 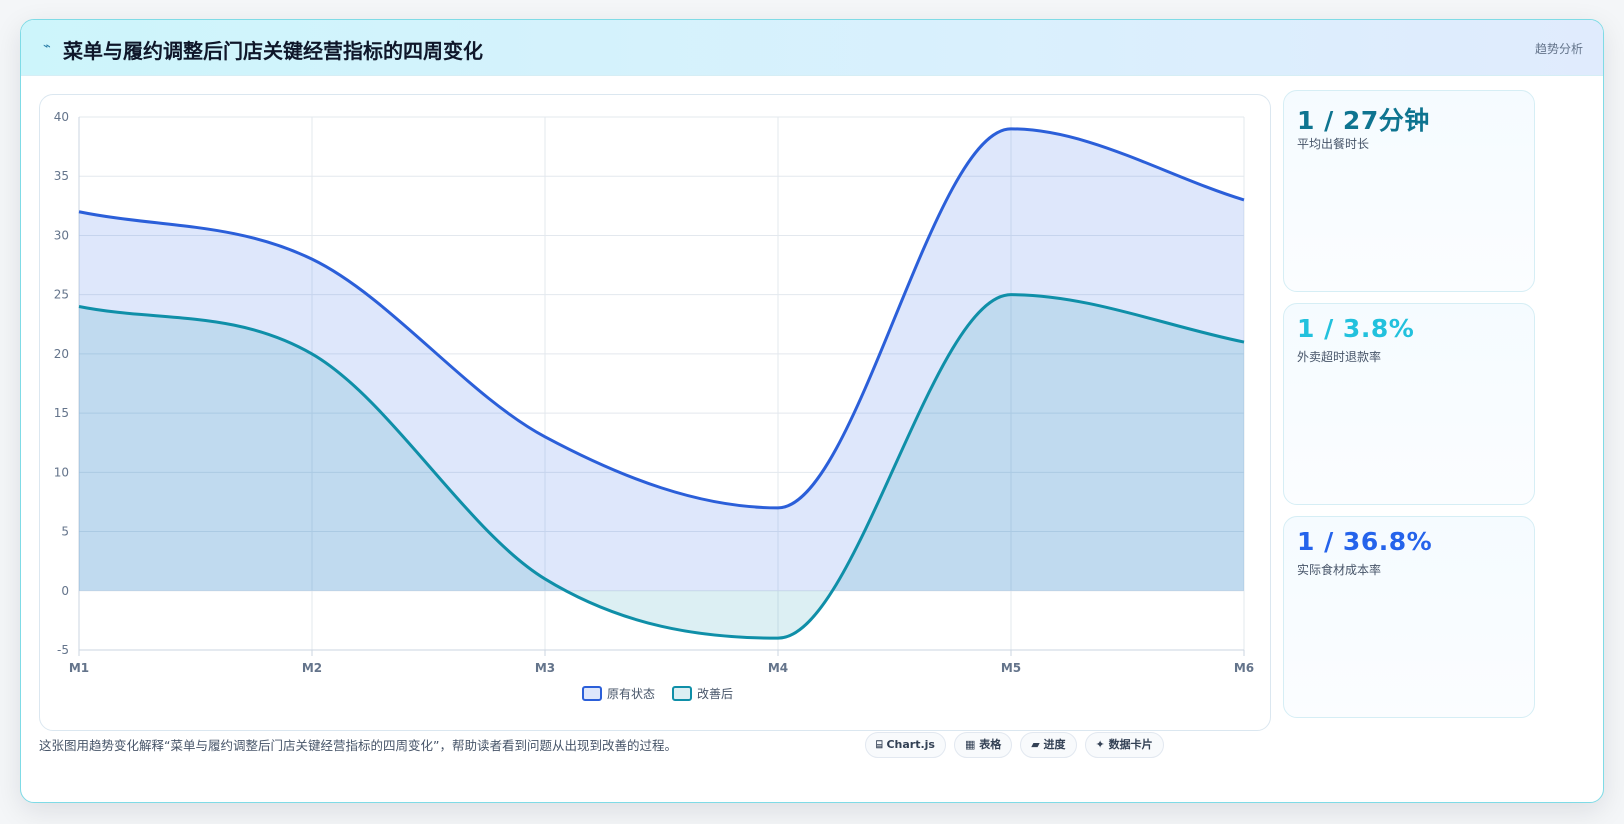 I want to click on x-tick-label: M4, so click(x=778, y=668).